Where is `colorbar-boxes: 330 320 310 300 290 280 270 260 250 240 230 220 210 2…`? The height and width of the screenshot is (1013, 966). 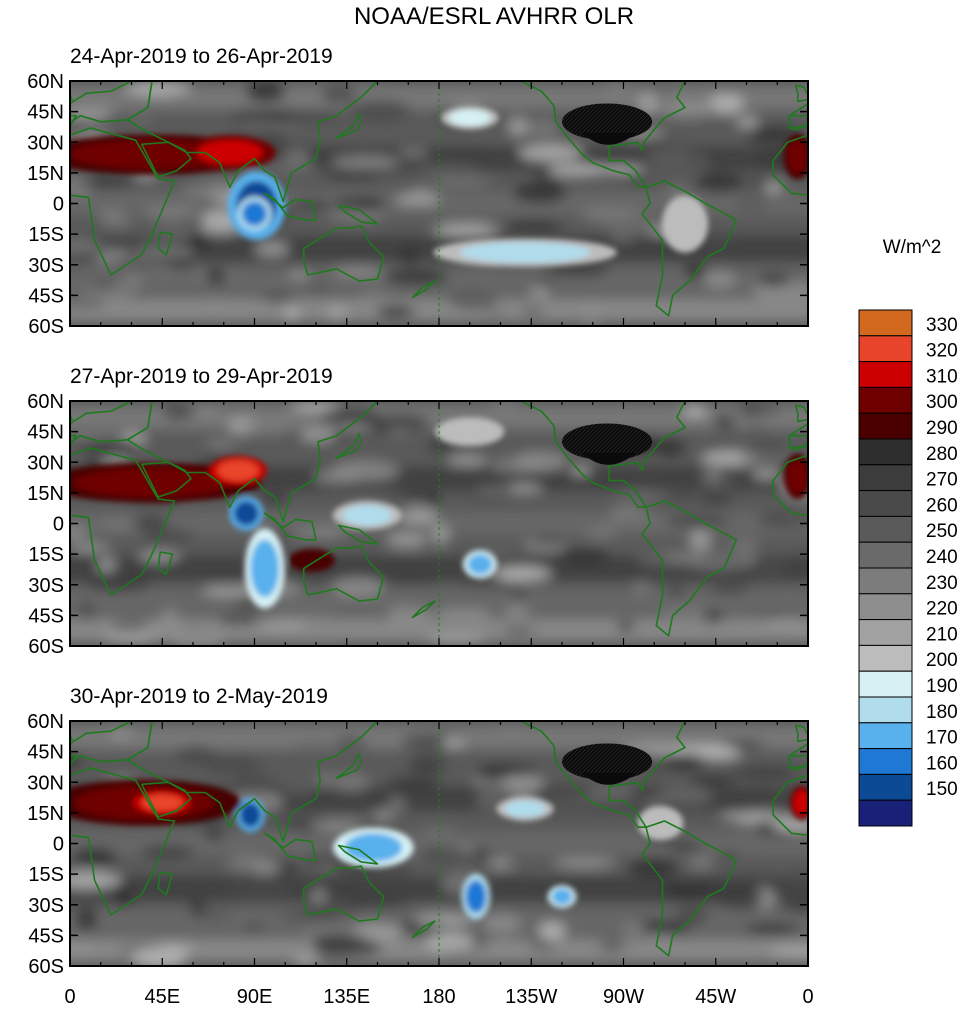 colorbar-boxes: 330 320 310 300 290 280 270 260 250 240 230 220 210 2… is located at coordinates (908, 568).